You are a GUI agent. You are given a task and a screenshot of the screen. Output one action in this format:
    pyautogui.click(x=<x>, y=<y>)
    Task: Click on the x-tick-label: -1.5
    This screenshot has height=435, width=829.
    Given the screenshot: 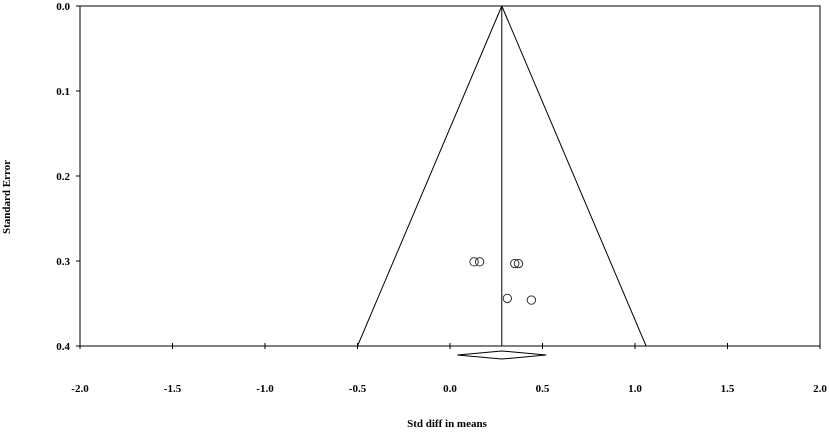 What is the action you would take?
    pyautogui.click(x=173, y=389)
    